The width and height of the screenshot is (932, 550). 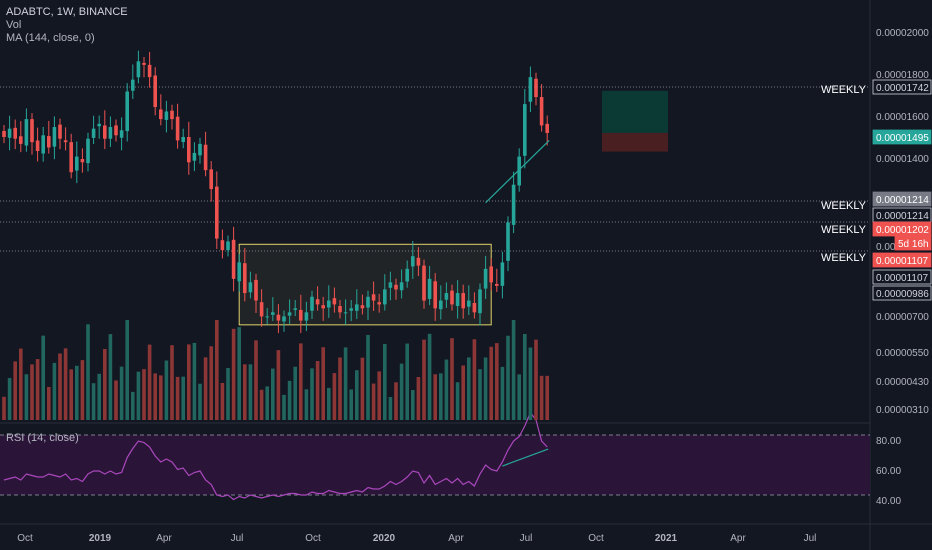 What do you see at coordinates (635, 142) in the screenshot?
I see `stop-zone` at bounding box center [635, 142].